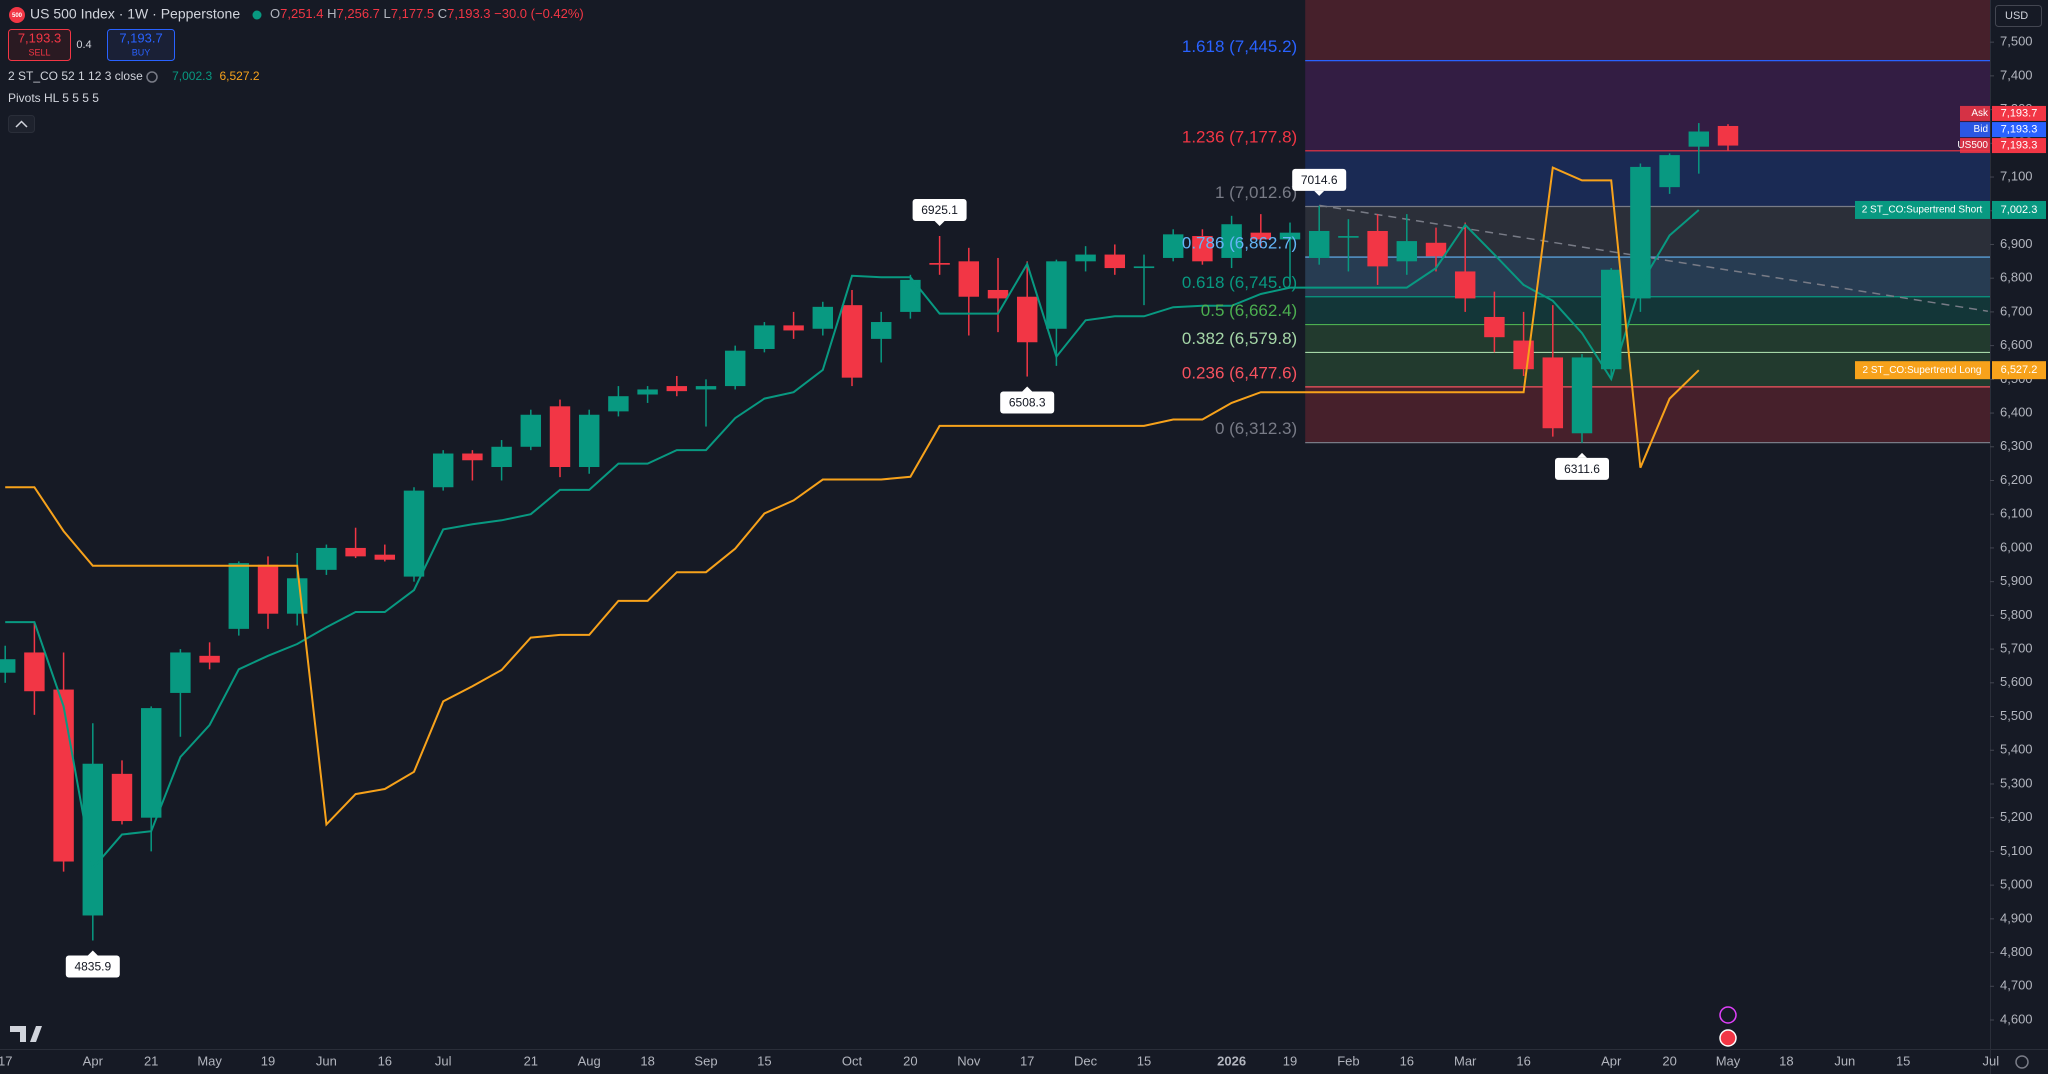 This screenshot has width=2048, height=1074. I want to click on symbol-icon, so click(17, 15).